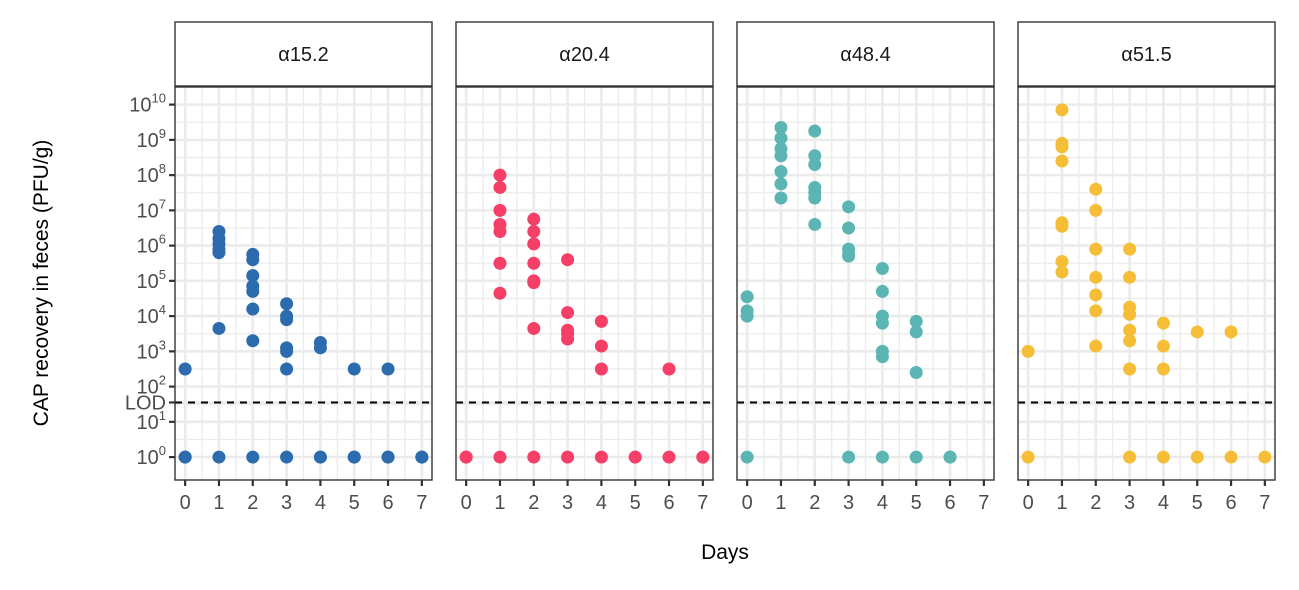 The width and height of the screenshot is (1299, 590). Describe the element at coordinates (218, 503) in the screenshot. I see `x-tick-label: 1` at that location.